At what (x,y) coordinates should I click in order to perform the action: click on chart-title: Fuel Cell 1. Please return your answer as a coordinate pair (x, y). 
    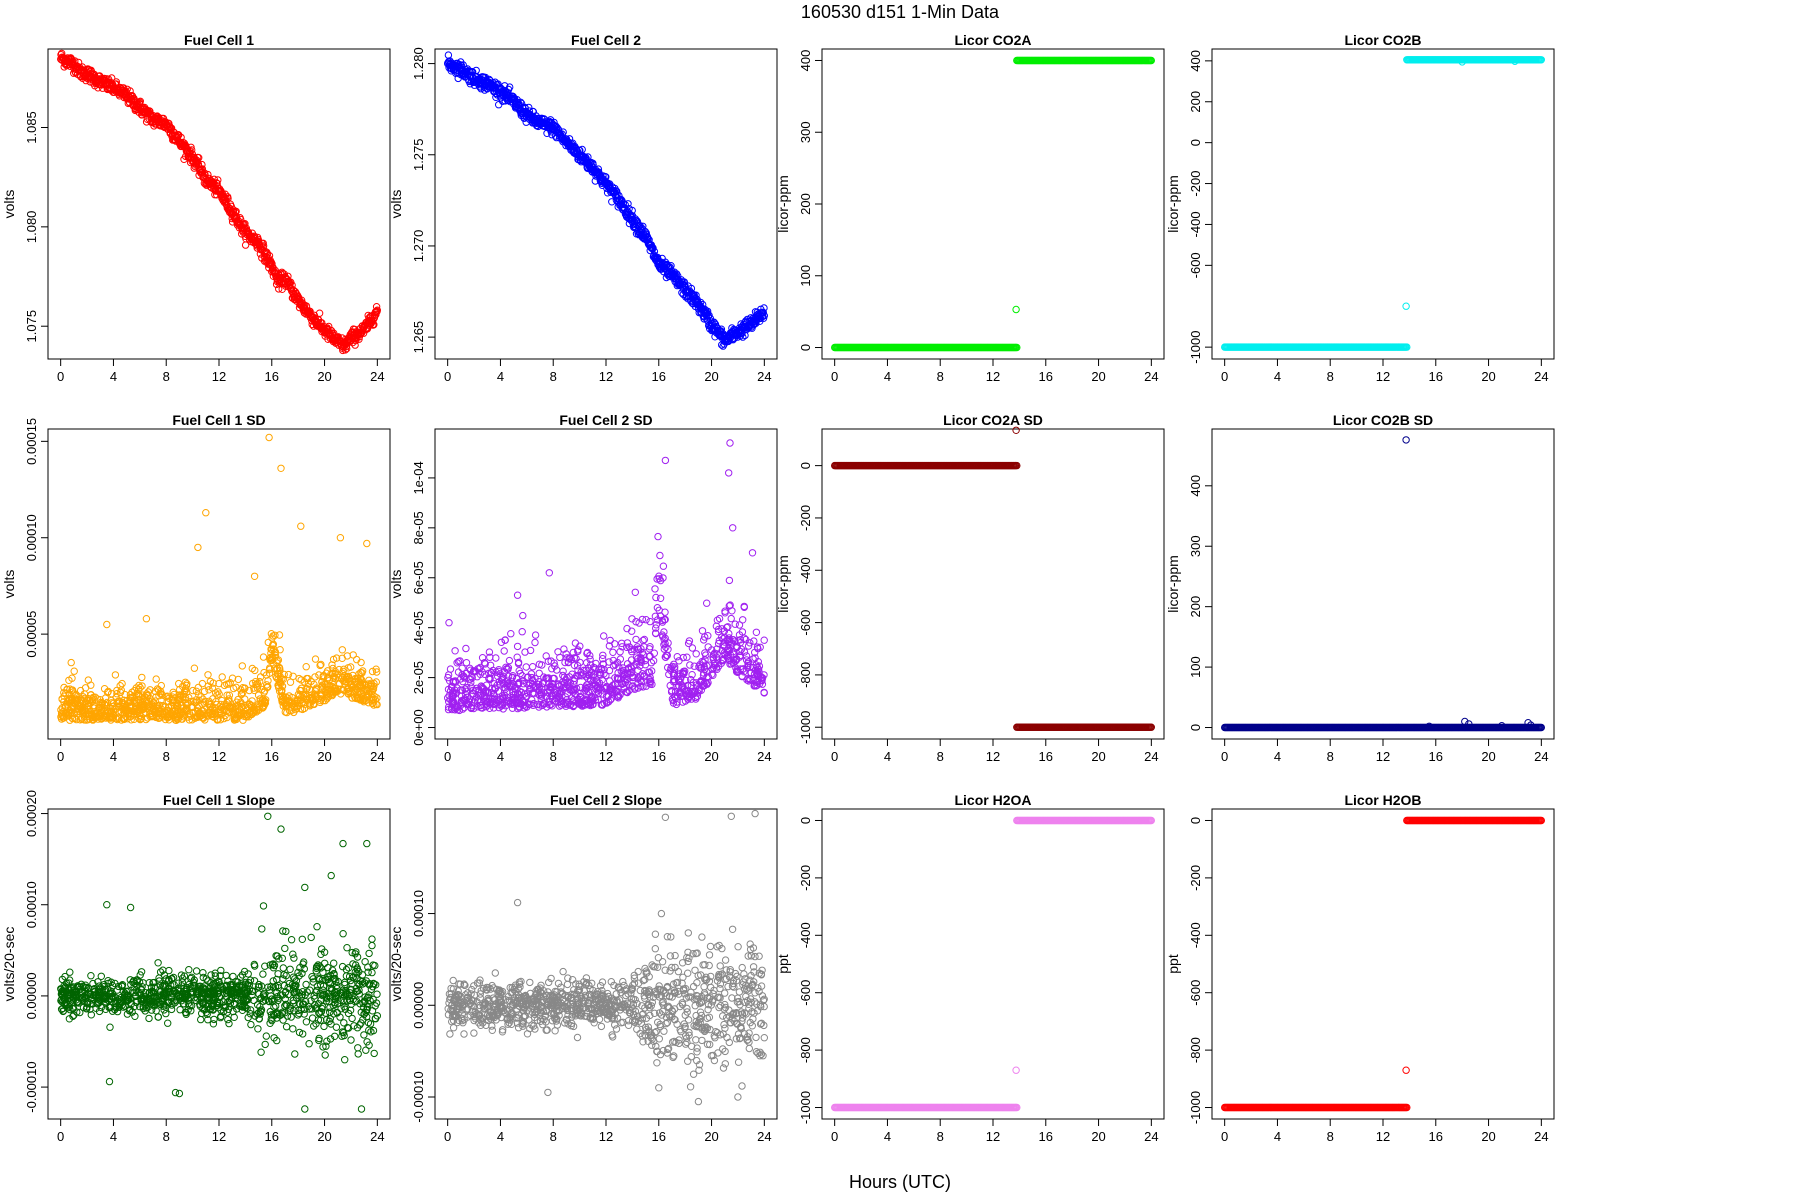
    Looking at the image, I should click on (219, 40).